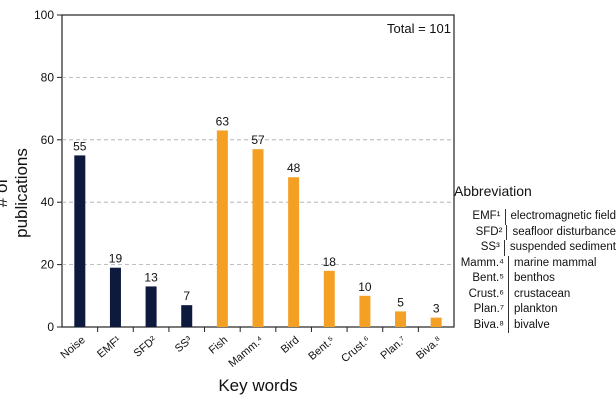  What do you see at coordinates (223, 121) in the screenshot?
I see `bar-value-label: 63` at bounding box center [223, 121].